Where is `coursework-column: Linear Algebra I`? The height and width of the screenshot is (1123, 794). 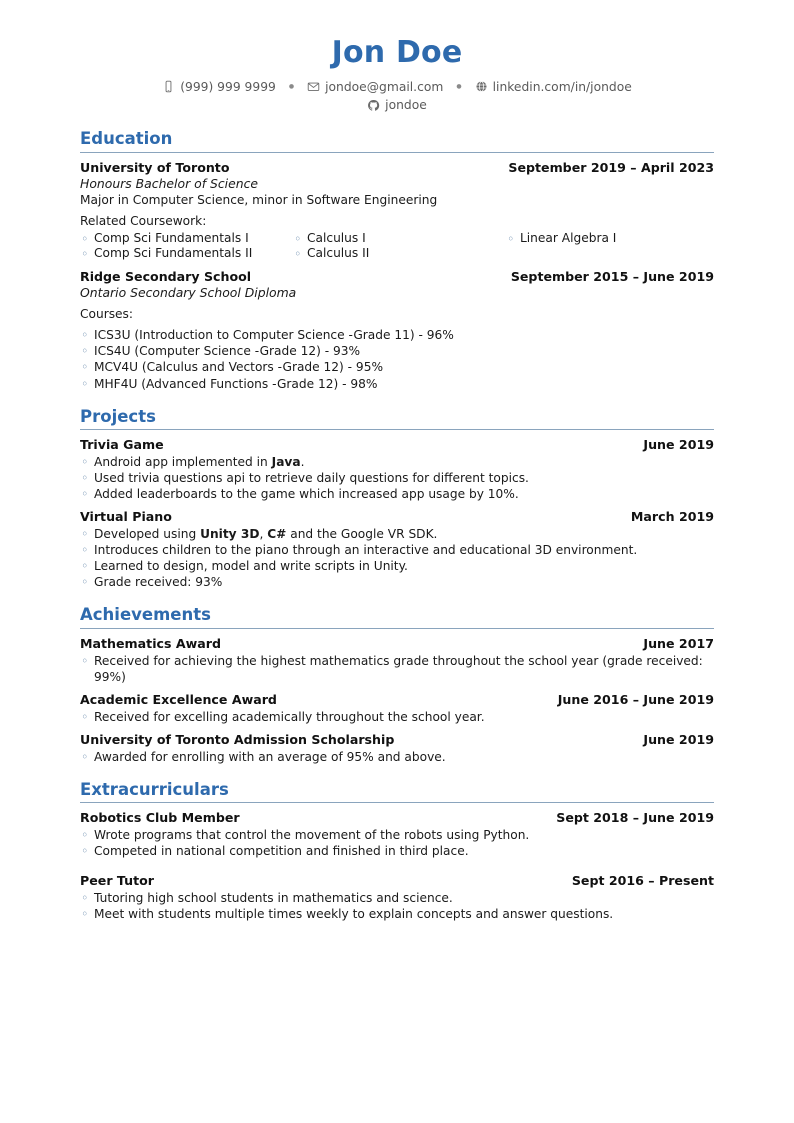 coursework-column: Linear Algebra I is located at coordinates (561, 246).